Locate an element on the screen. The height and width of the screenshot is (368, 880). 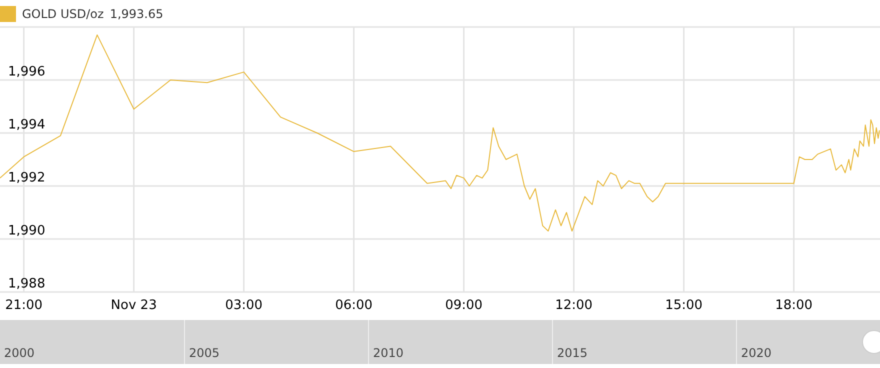
x-tick-label: Nov 23 is located at coordinates (133, 306).